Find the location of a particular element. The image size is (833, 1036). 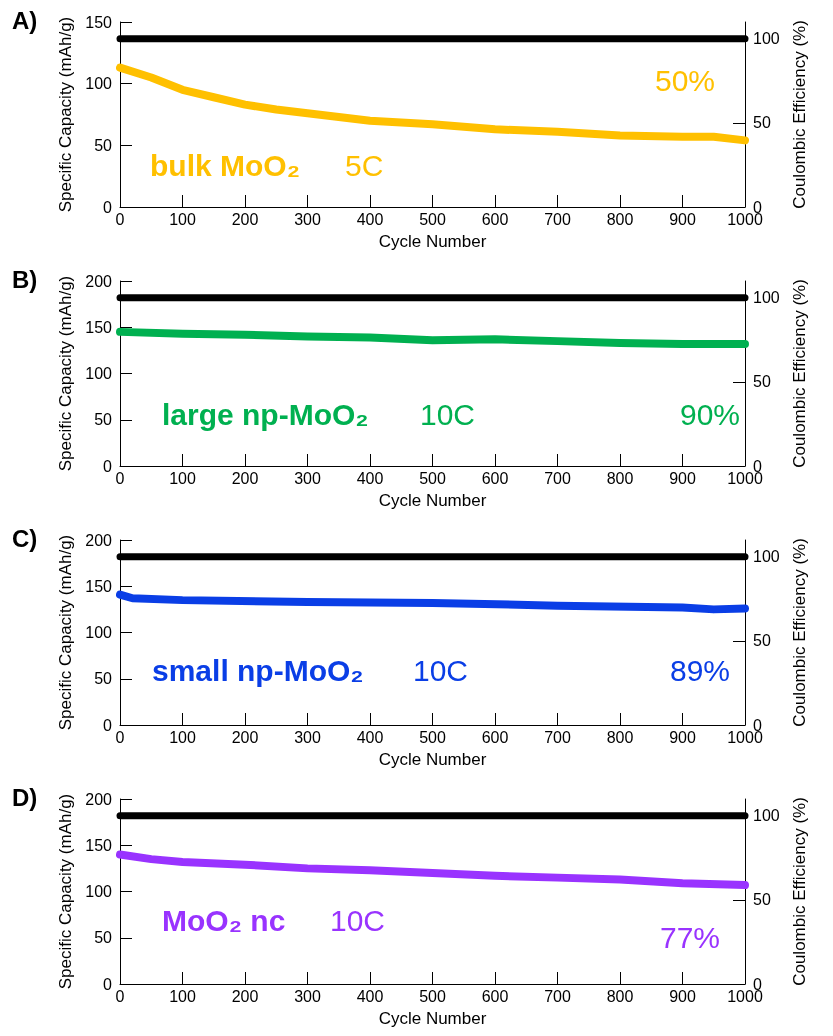

chart-title: C) is located at coordinates (25, 538).